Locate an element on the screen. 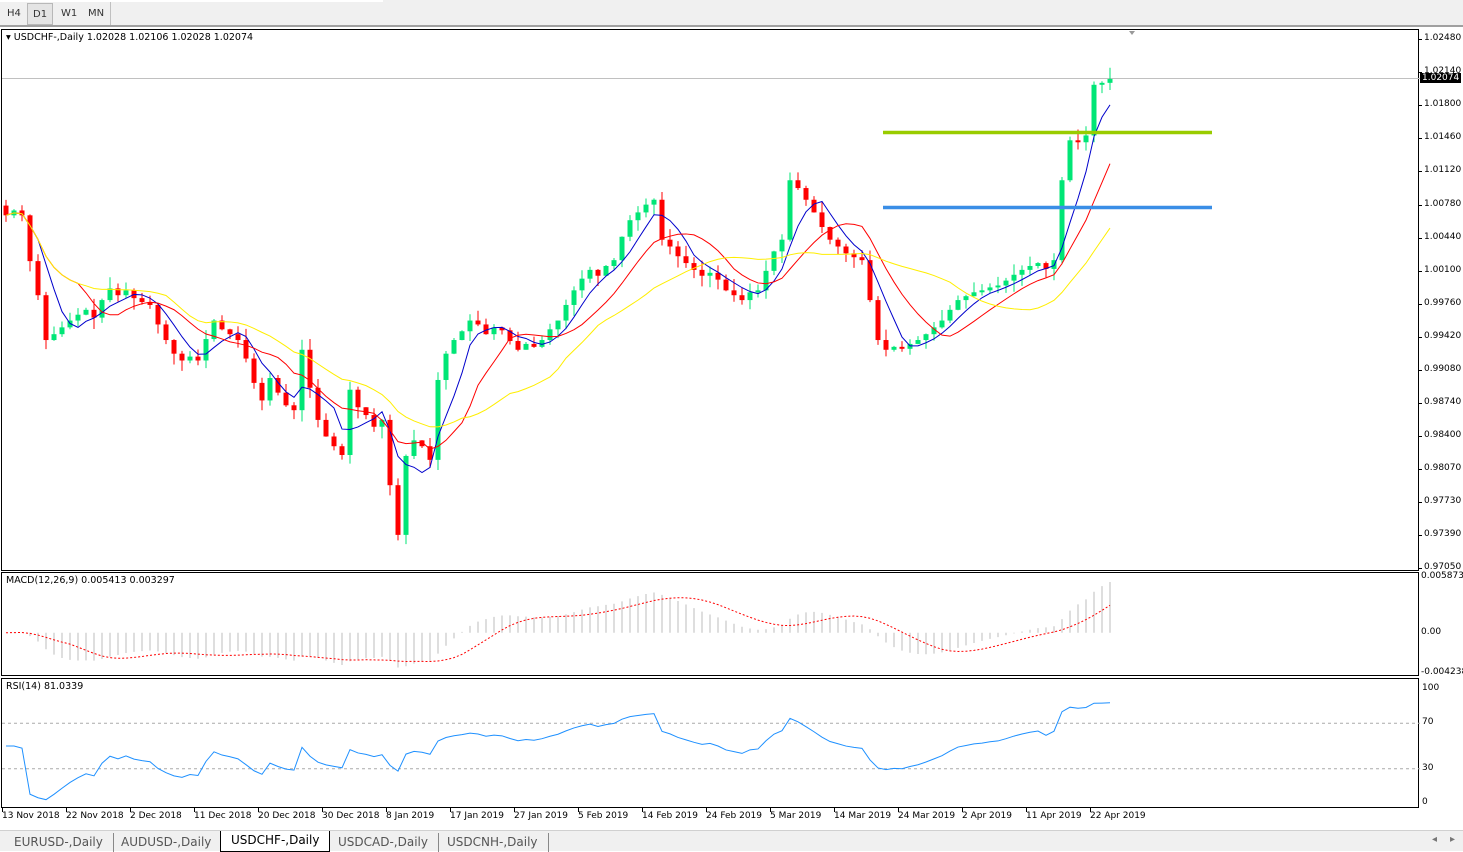  tab-usdcnh: USDCNH-,Daily is located at coordinates (493, 842).